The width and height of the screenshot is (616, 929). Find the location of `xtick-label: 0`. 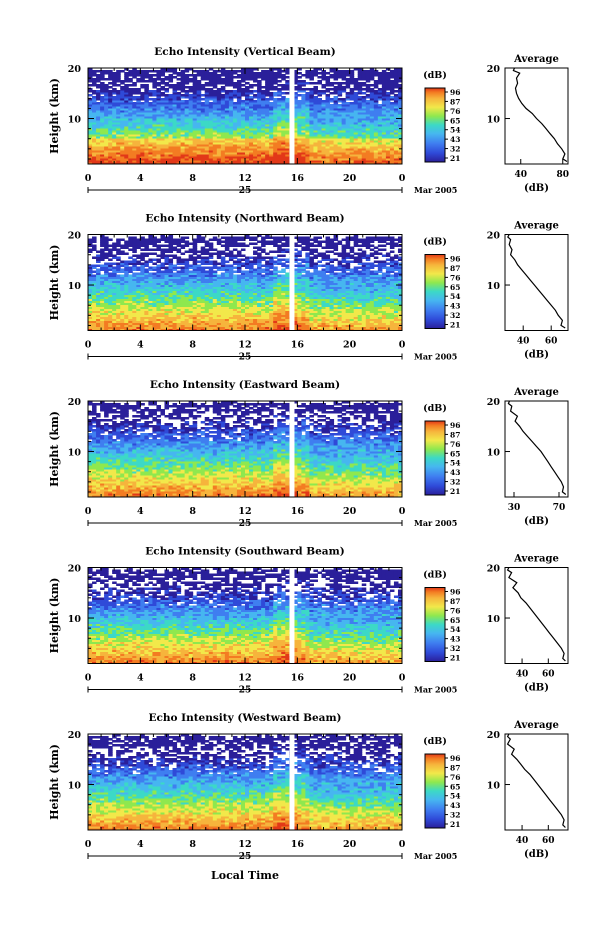

xtick-label: 0 is located at coordinates (402, 178).